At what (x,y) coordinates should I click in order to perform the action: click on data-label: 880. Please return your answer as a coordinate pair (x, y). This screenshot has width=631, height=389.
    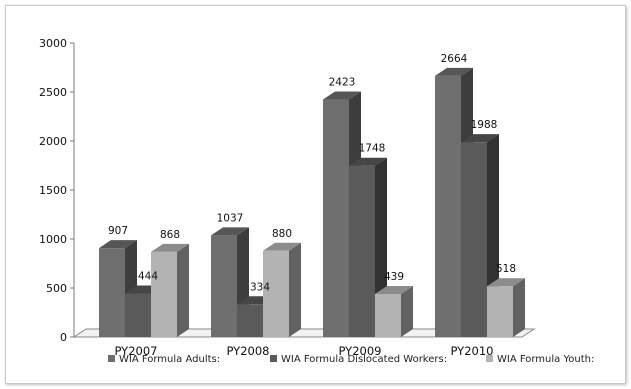
    Looking at the image, I should click on (282, 234).